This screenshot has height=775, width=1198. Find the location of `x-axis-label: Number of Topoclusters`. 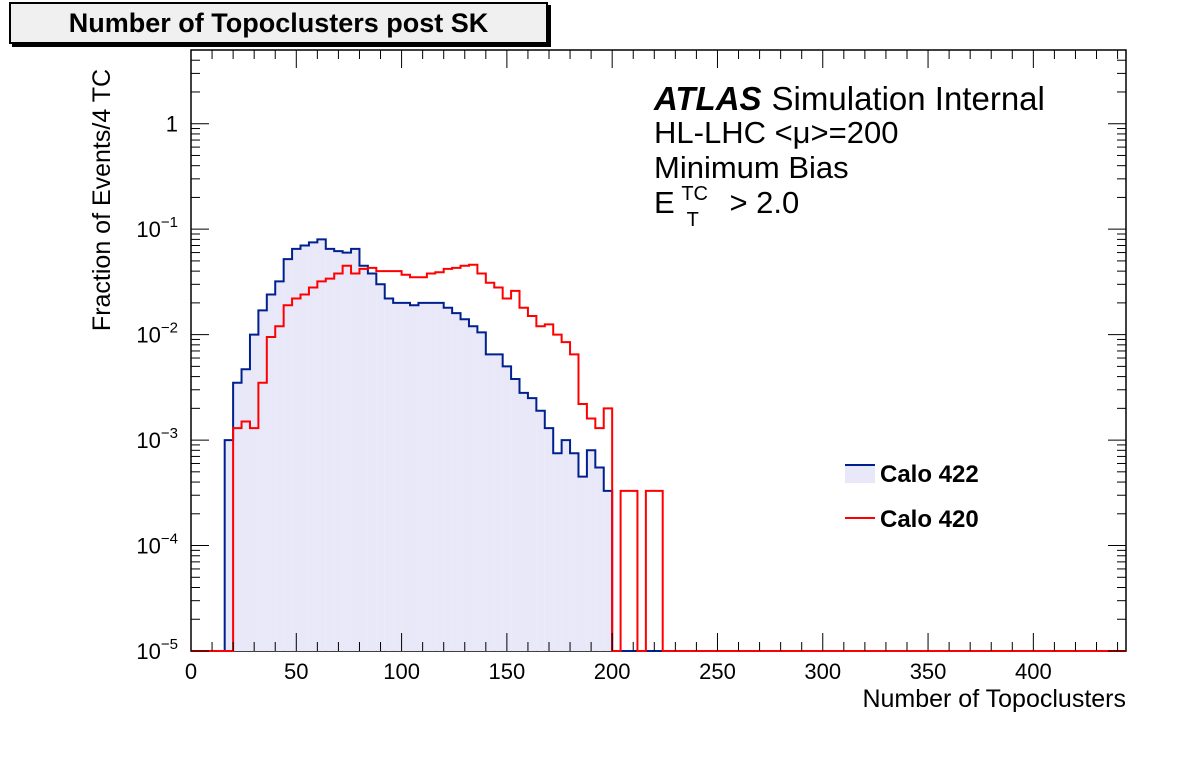

x-axis-label: Number of Topoclusters is located at coordinates (994, 699).